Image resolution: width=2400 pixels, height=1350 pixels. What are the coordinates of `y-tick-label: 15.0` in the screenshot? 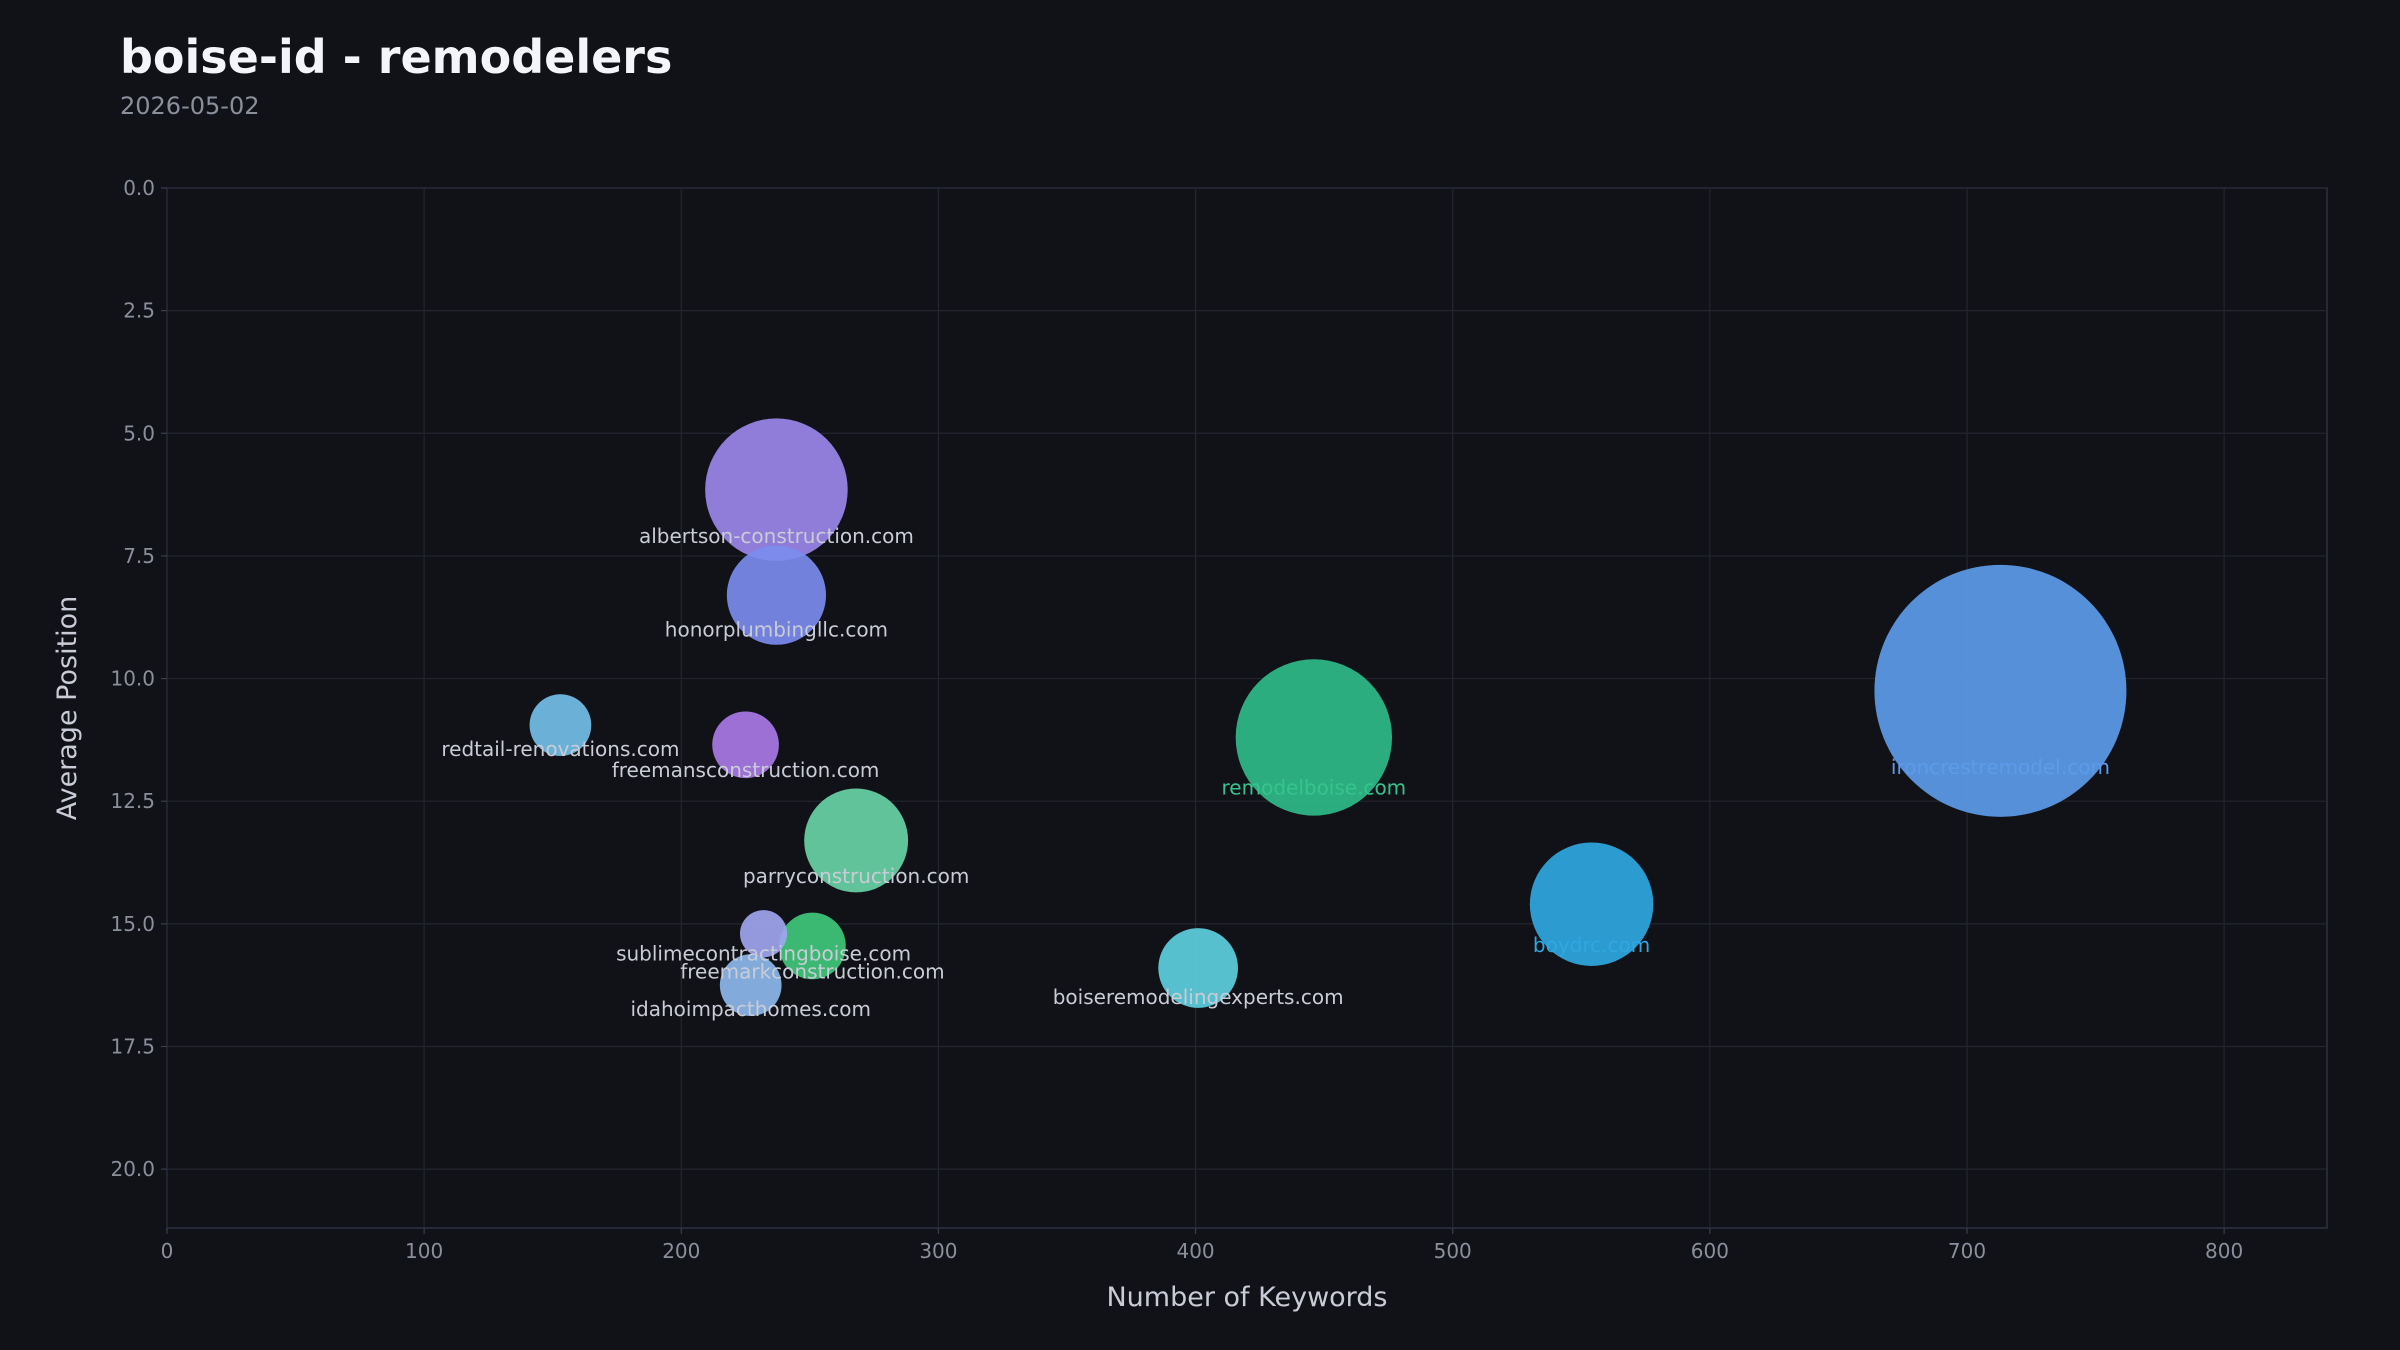 It's located at (132, 924).